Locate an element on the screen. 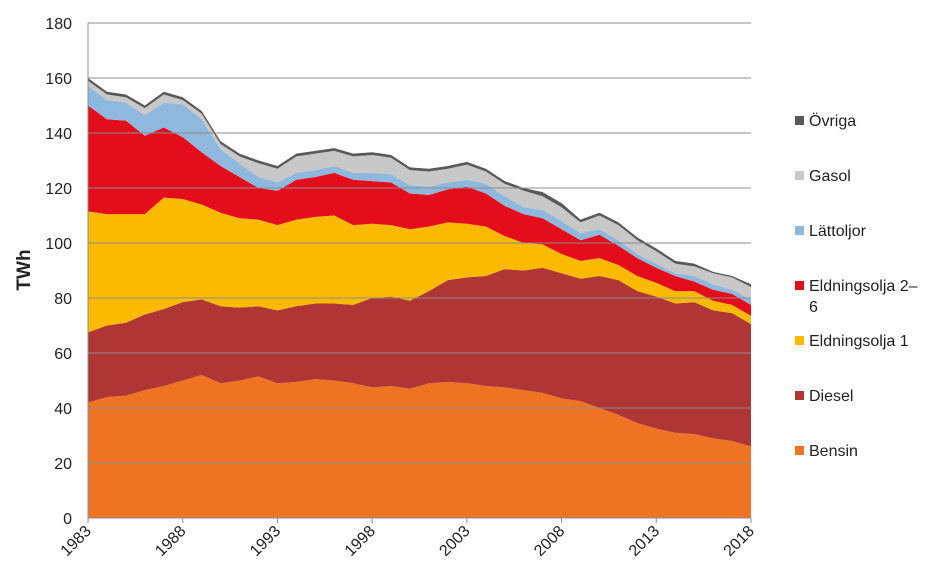 This screenshot has width=925, height=569. legend-item: Eldningsolja 2–6 is located at coordinates (857, 297).